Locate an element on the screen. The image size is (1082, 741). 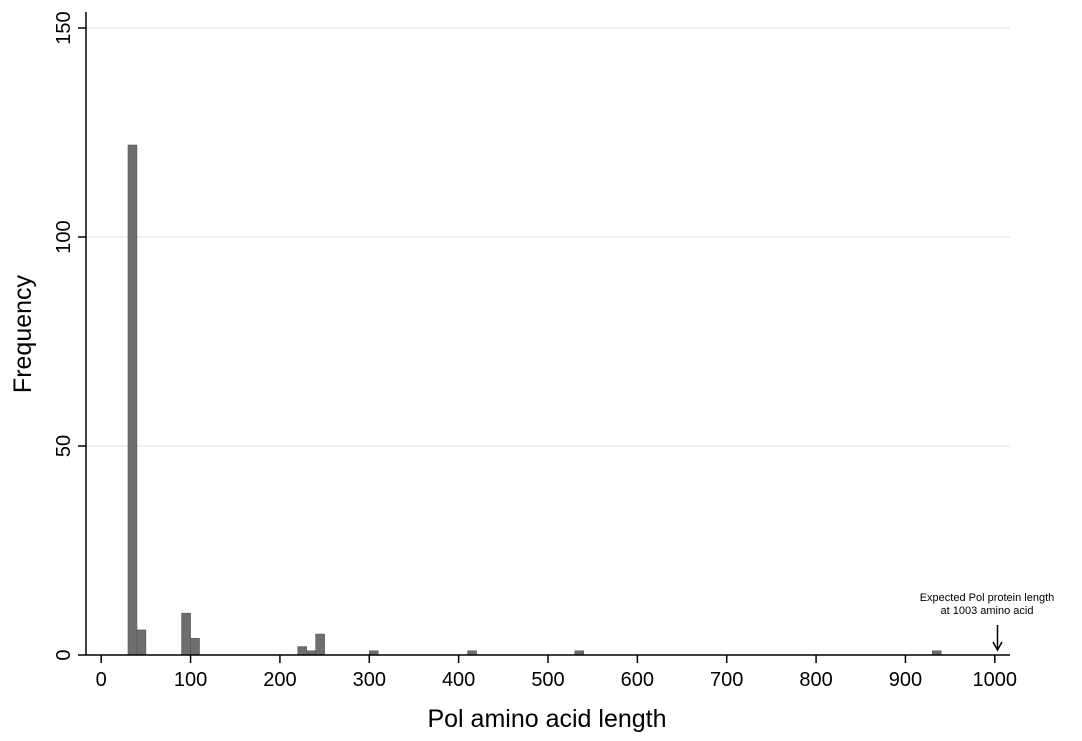
x-tick-label-800: 800 is located at coordinates (815, 680).